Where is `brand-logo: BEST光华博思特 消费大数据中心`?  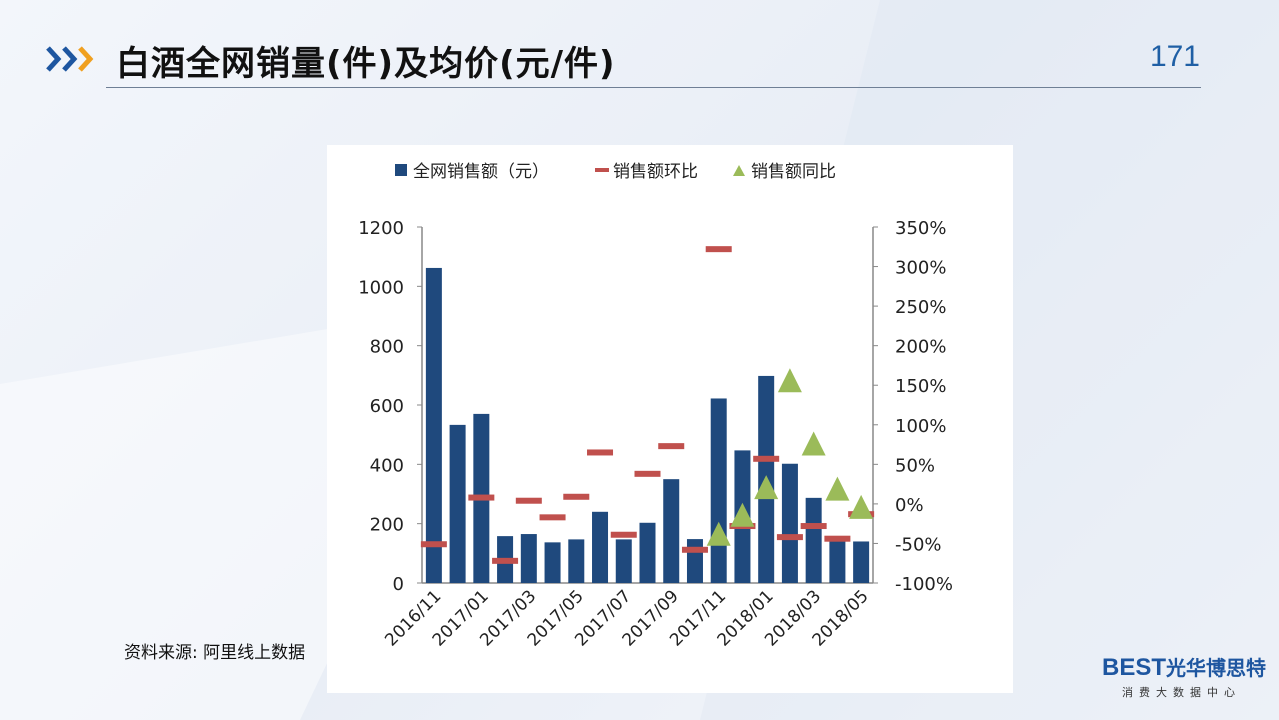 brand-logo: BEST光华博思特 消费大数据中心 is located at coordinates (1187, 677).